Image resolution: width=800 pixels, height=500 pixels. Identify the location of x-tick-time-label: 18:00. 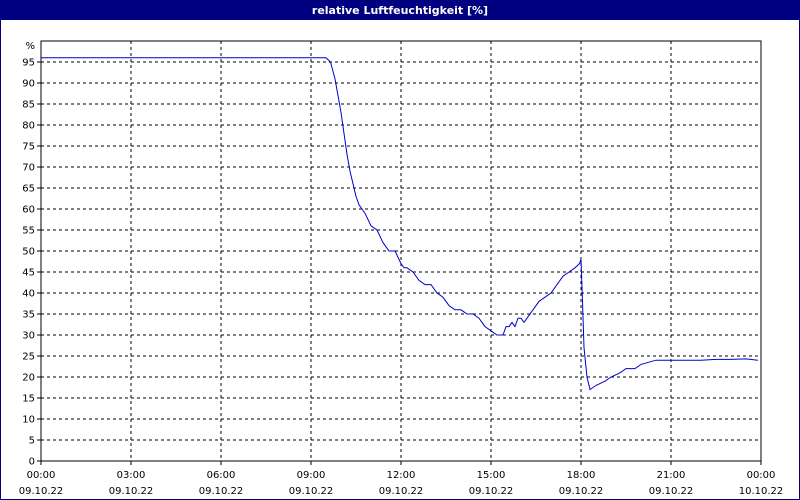
(581, 475).